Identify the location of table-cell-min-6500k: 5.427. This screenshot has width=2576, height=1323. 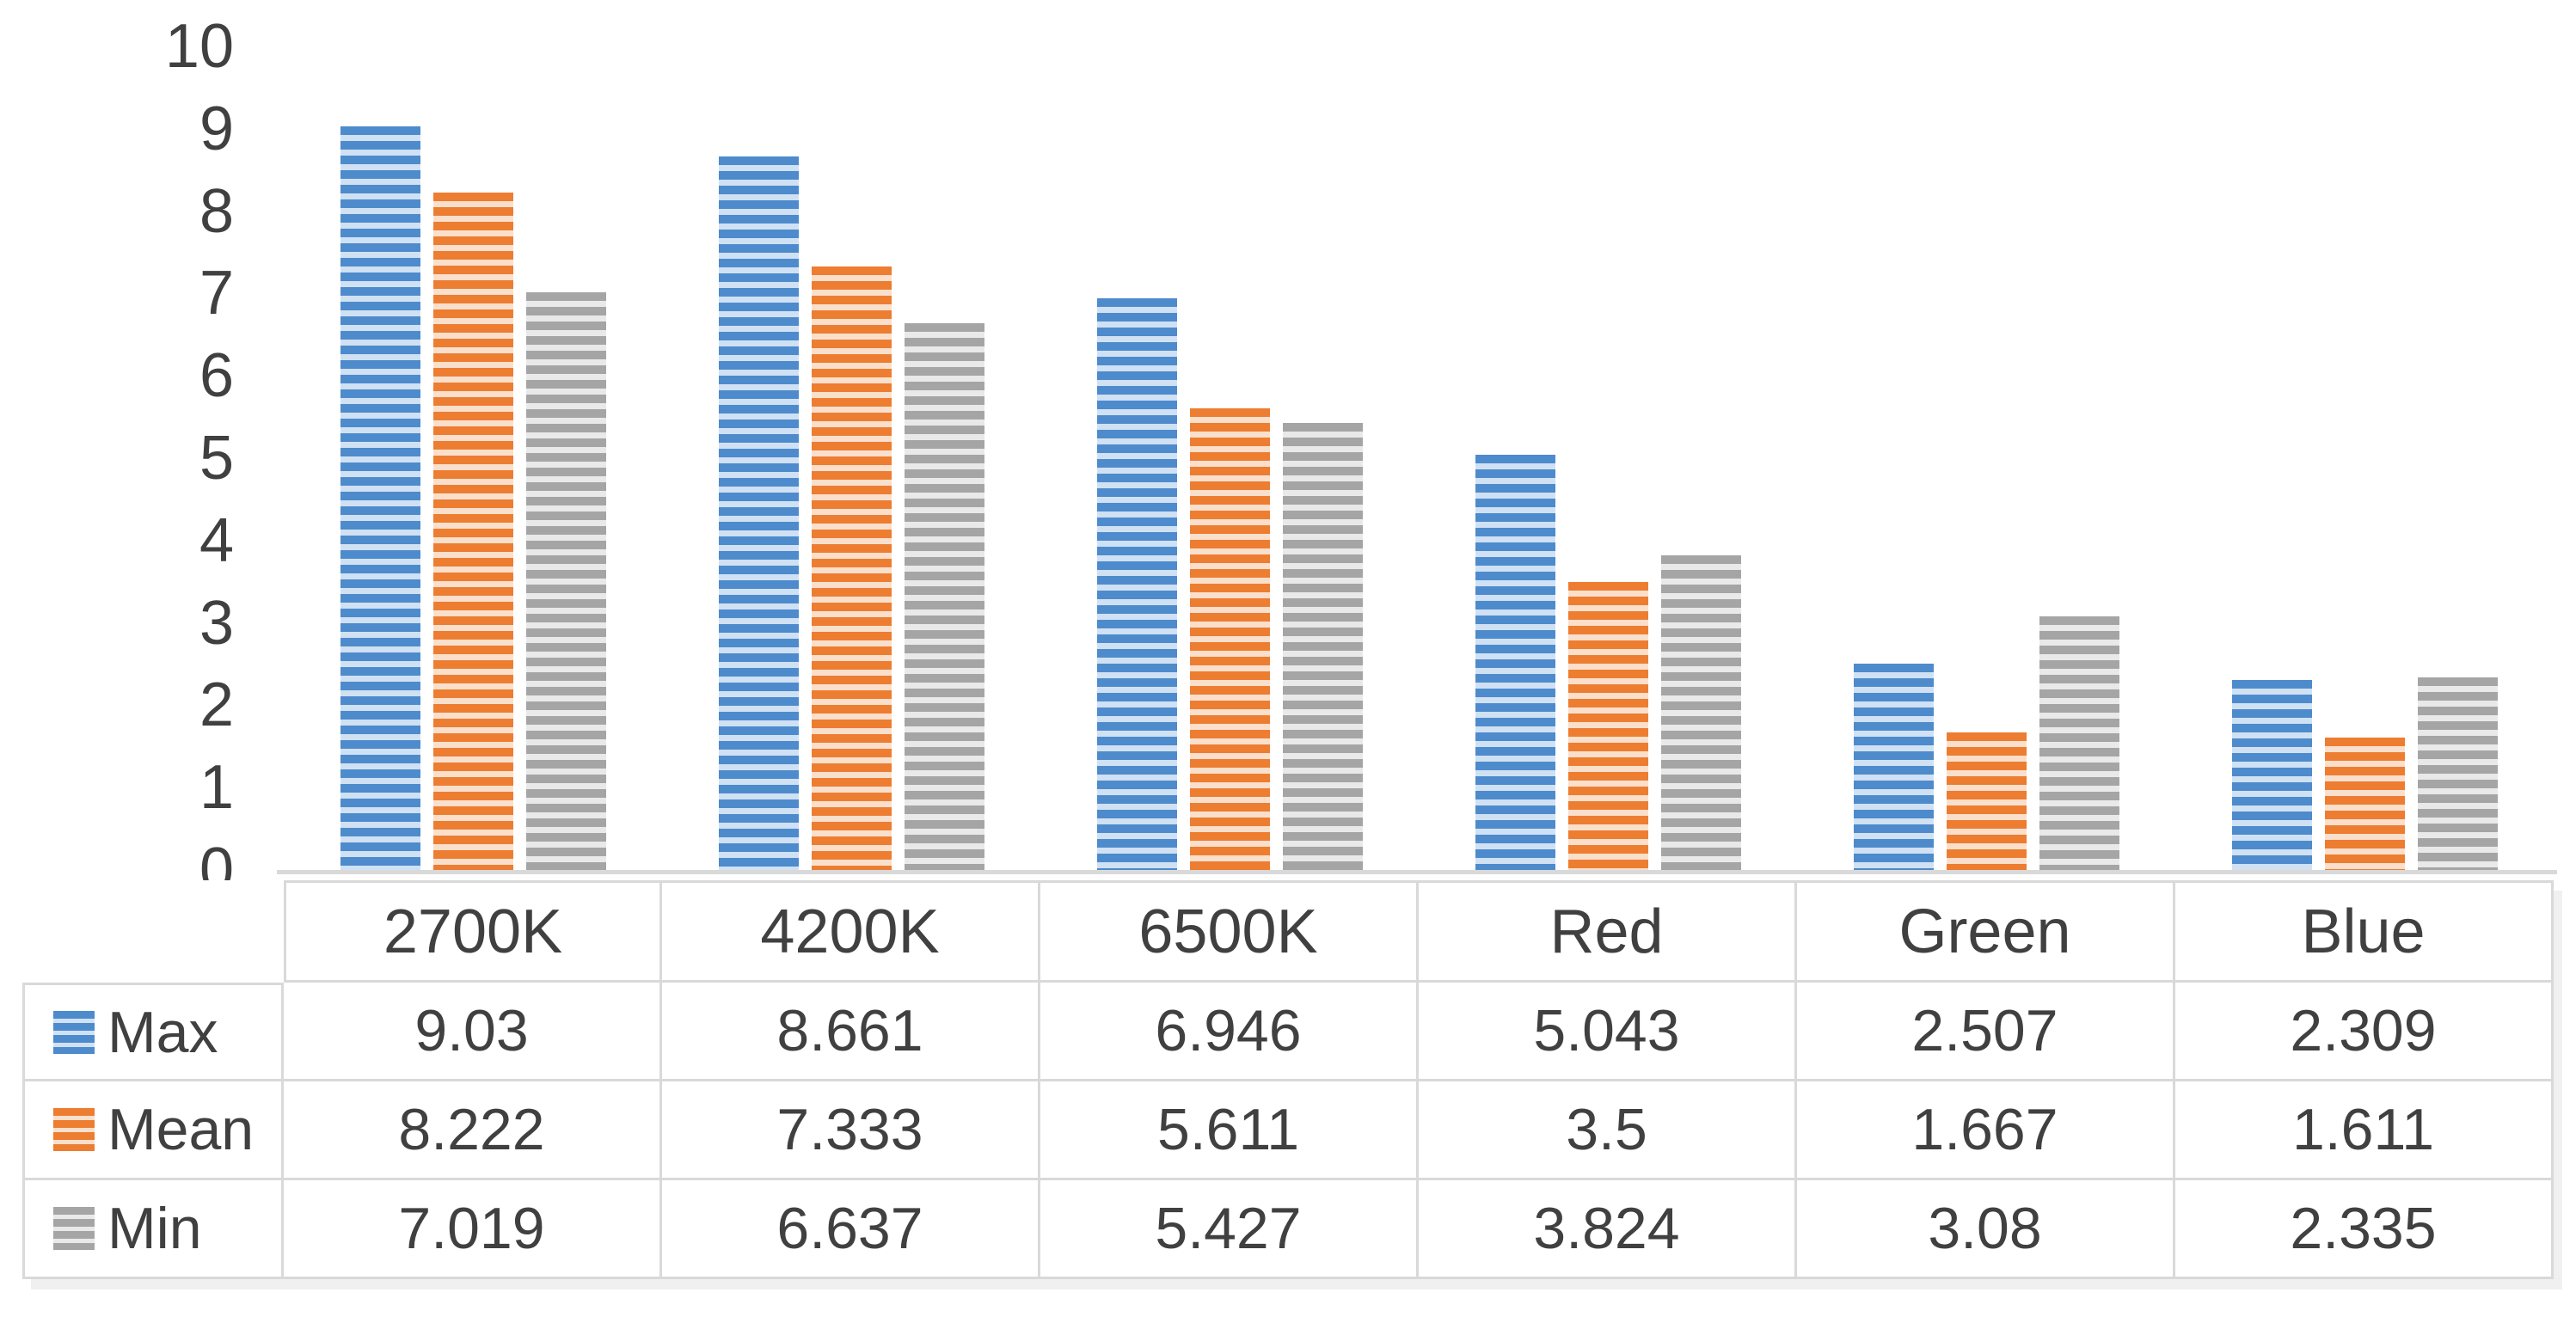
(1229, 1229).